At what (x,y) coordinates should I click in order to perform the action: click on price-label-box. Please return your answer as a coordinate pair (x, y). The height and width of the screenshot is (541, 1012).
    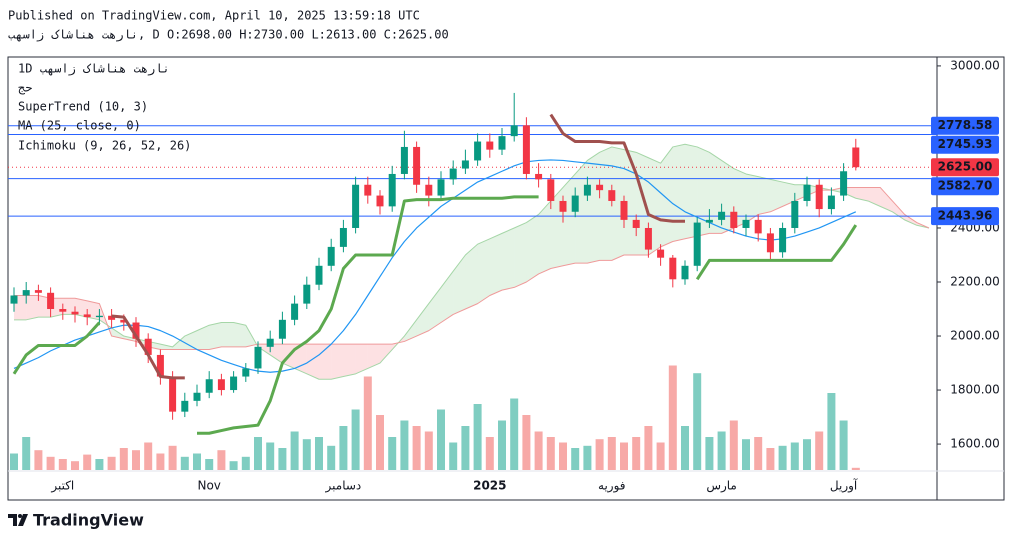
    Looking at the image, I should click on (965, 144).